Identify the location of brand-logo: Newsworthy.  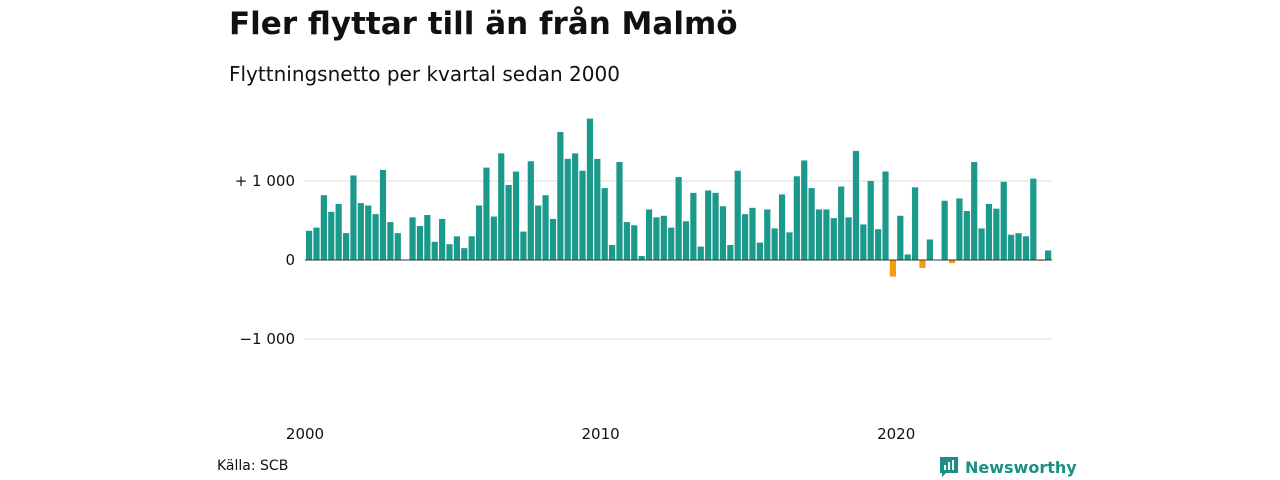
(1008, 467).